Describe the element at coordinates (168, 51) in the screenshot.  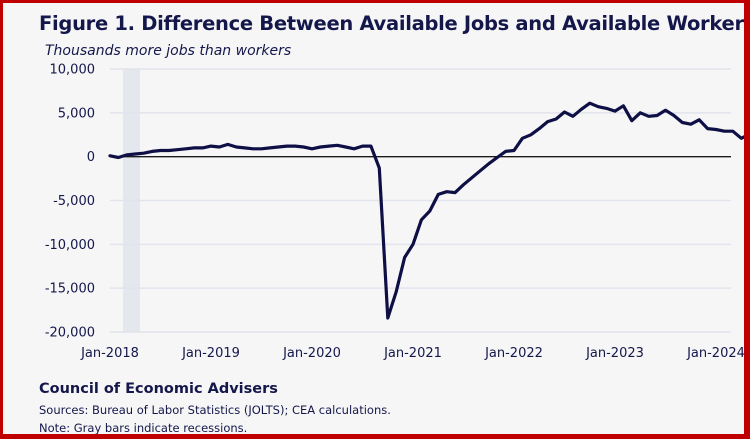
I see `figure-subtitle: Thousands more jobs than workers` at that location.